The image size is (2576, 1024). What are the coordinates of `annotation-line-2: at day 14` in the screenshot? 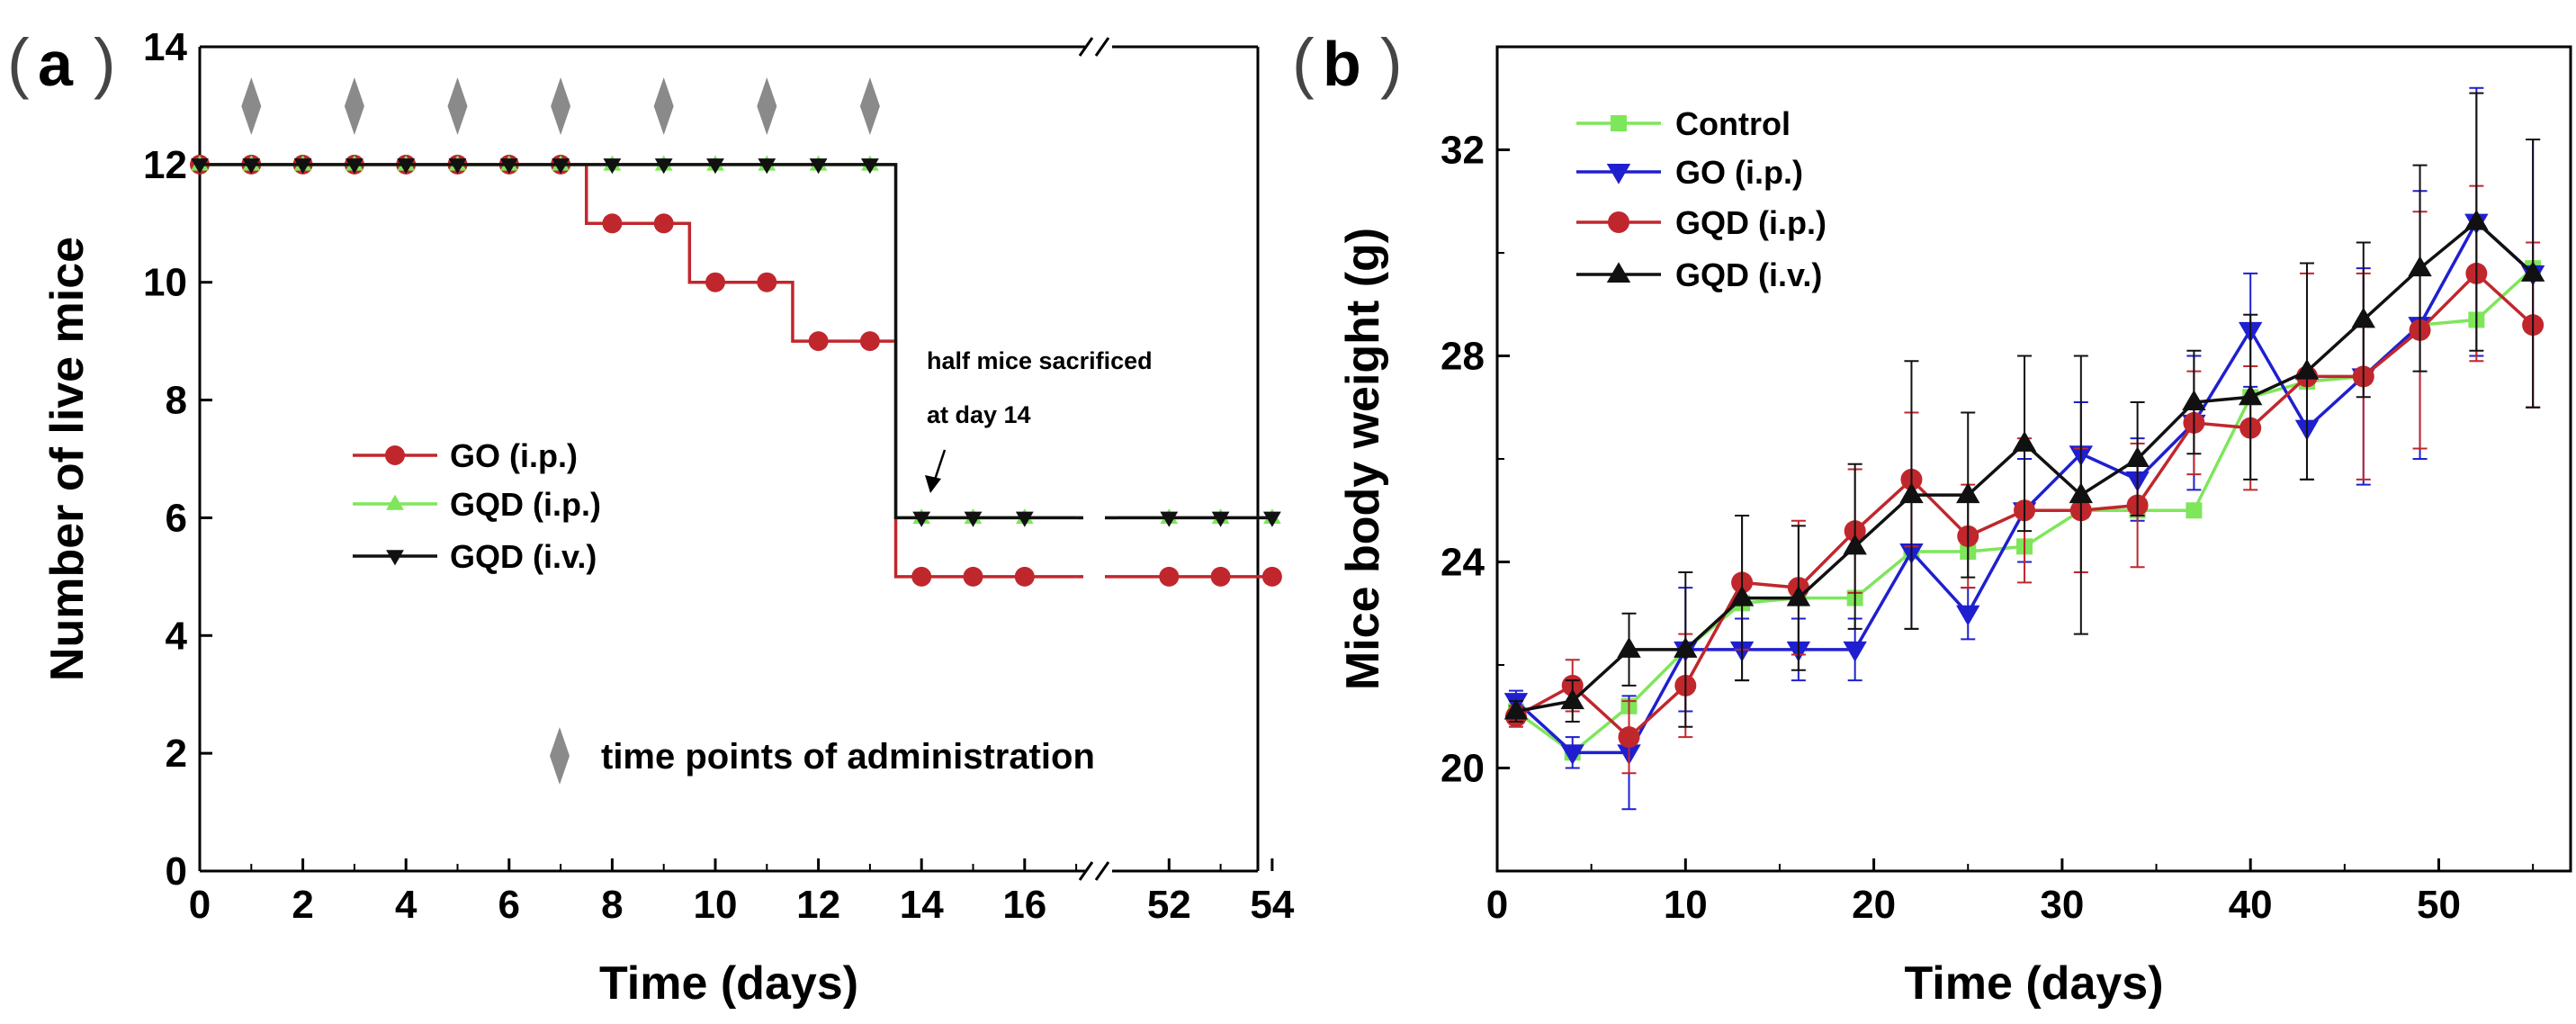 It's located at (979, 414).